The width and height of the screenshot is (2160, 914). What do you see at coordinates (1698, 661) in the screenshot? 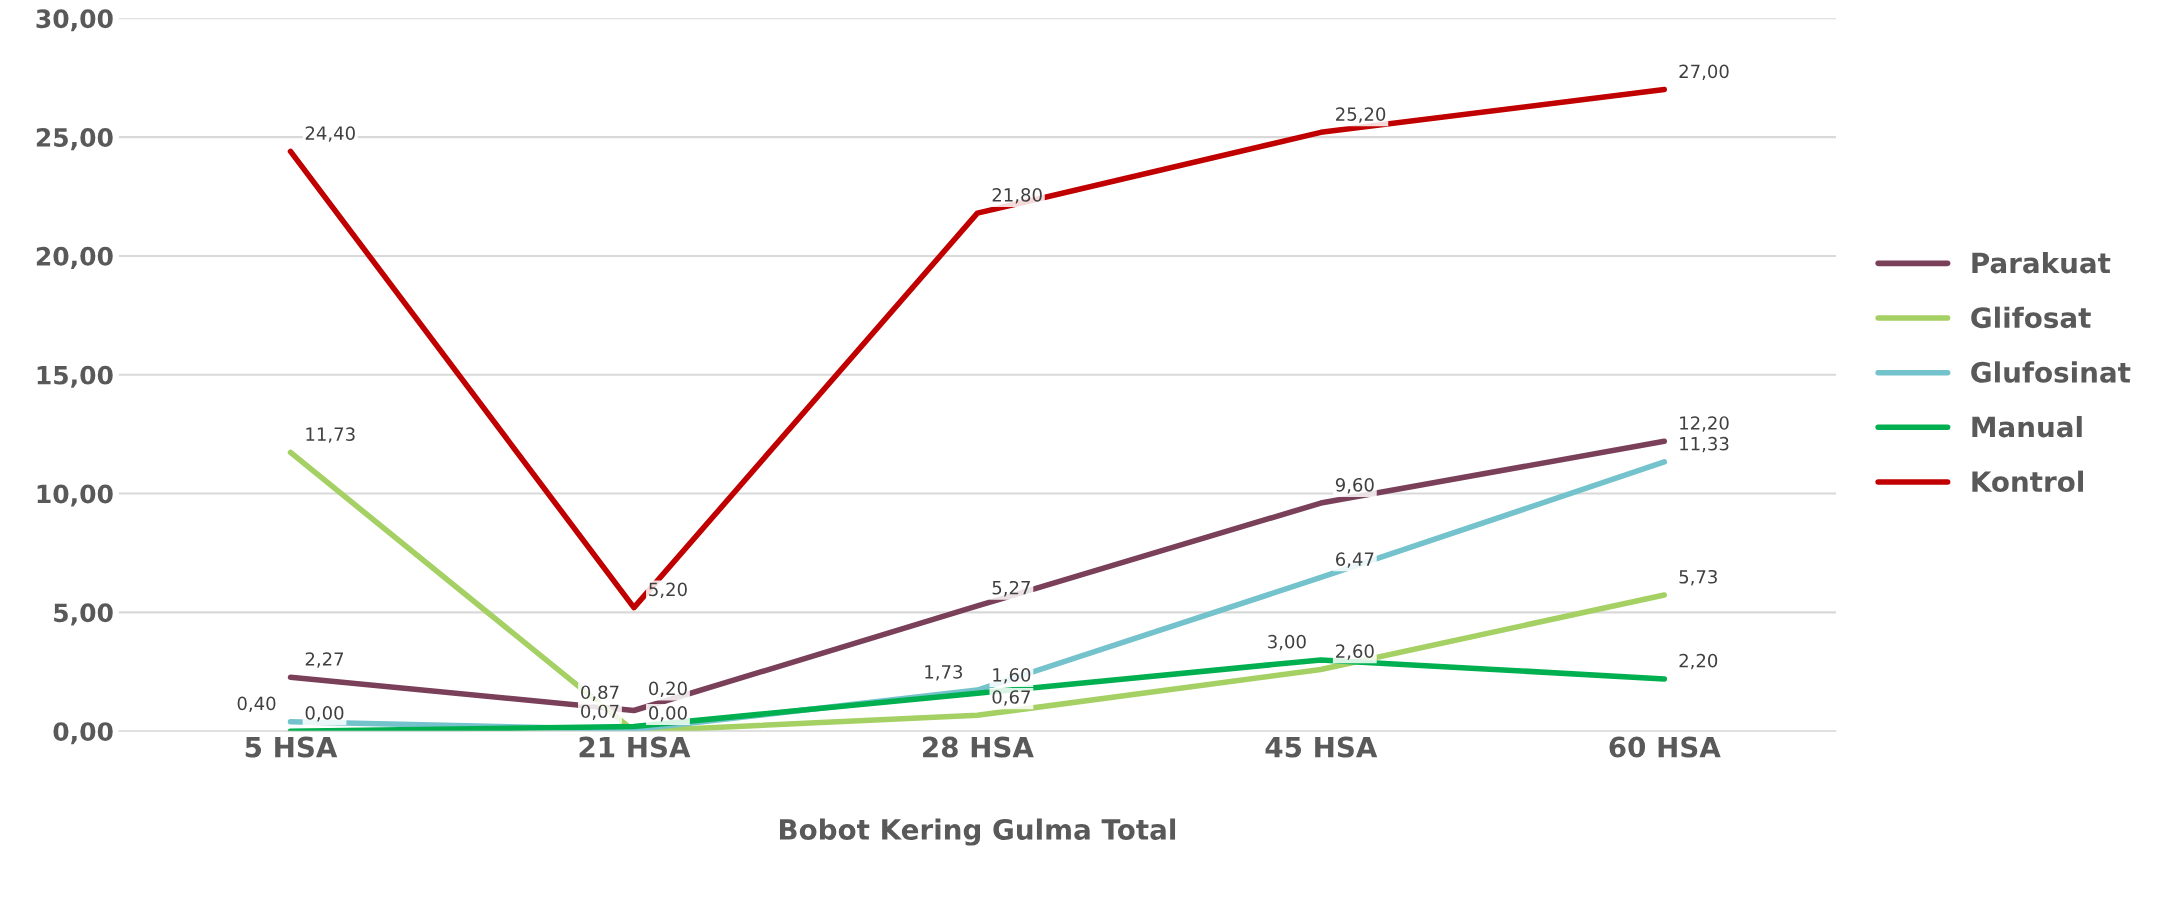
I see `data-label: 2,20` at bounding box center [1698, 661].